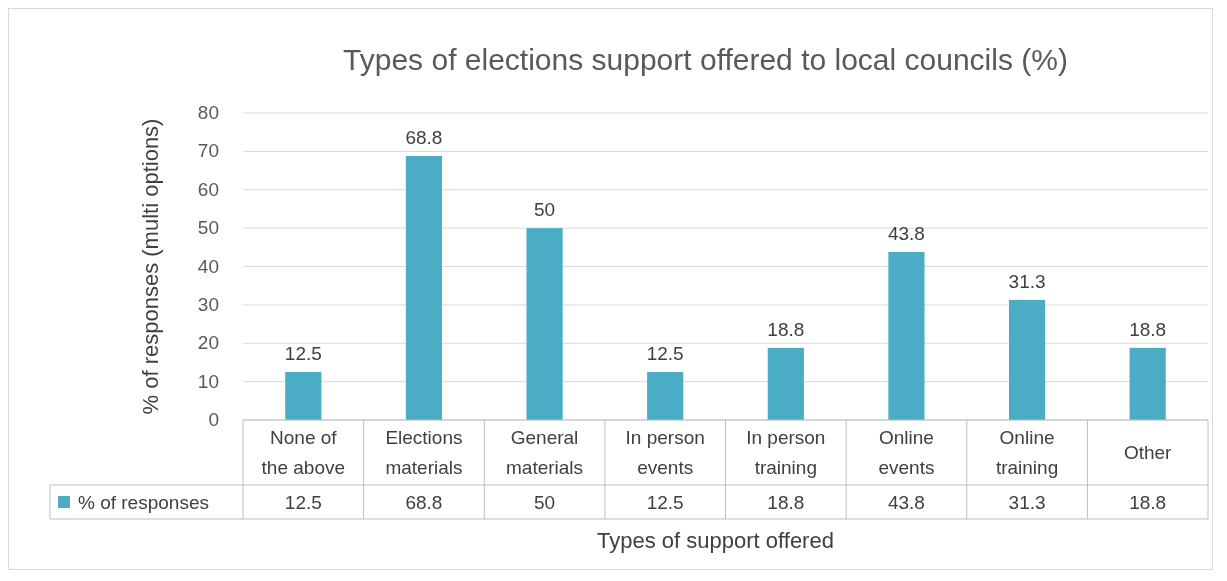  I want to click on x-tick-label: General materials, so click(545, 452).